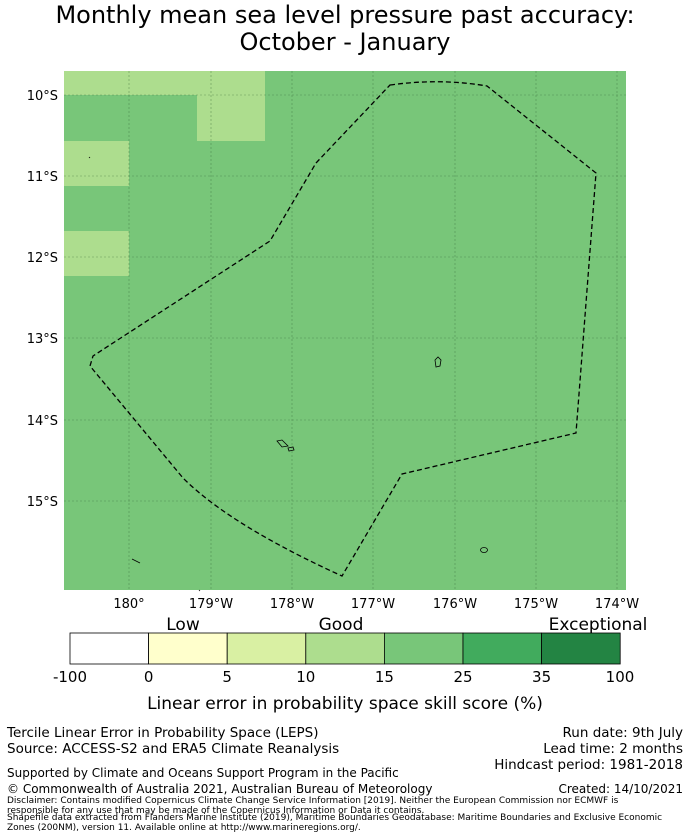 The image size is (690, 839). What do you see at coordinates (541, 677) in the screenshot?
I see `colorbar-tick-label: 35` at bounding box center [541, 677].